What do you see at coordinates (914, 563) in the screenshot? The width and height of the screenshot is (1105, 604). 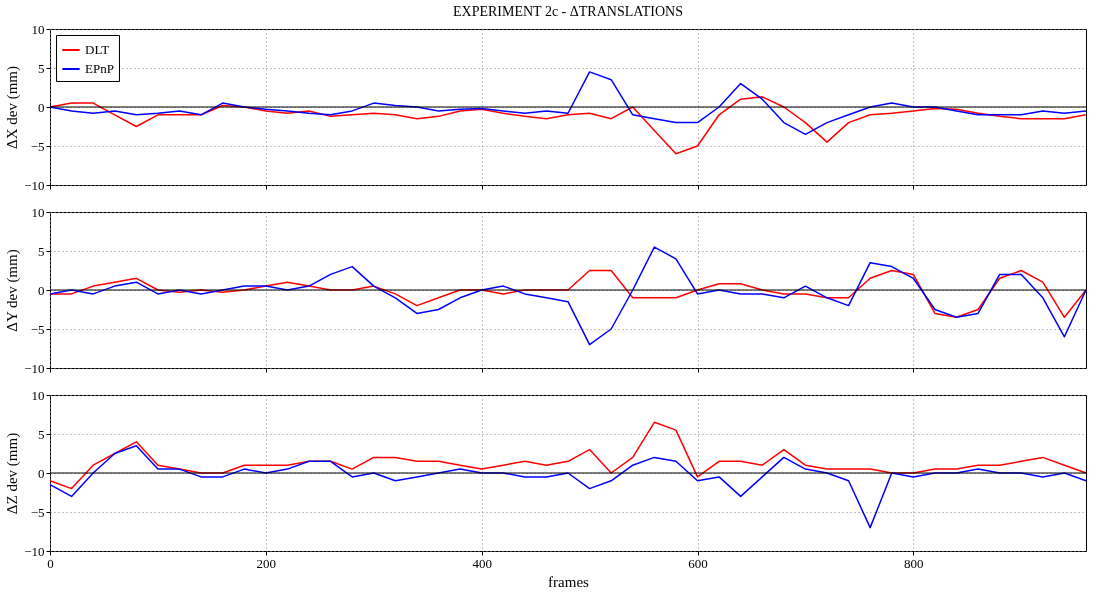 I see `x-tick-label: 800` at bounding box center [914, 563].